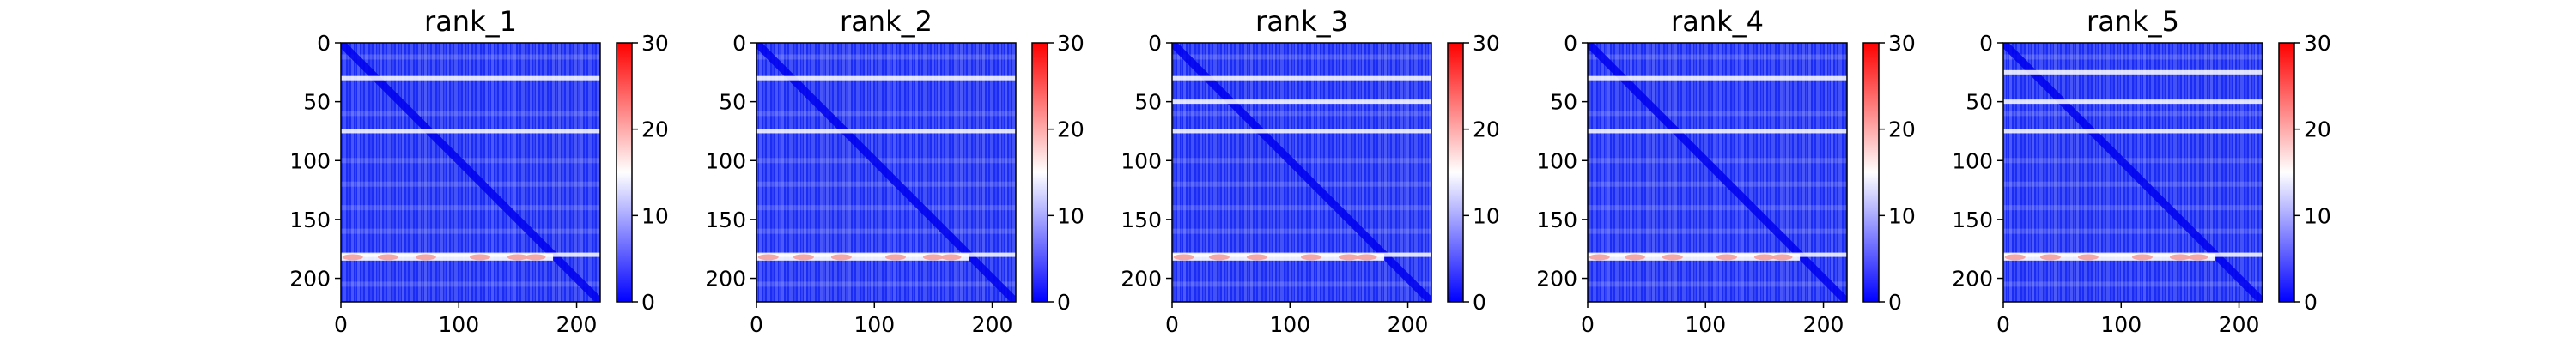 The image size is (2576, 343). Describe the element at coordinates (886, 21) in the screenshot. I see `panel-title: rank_2` at that location.